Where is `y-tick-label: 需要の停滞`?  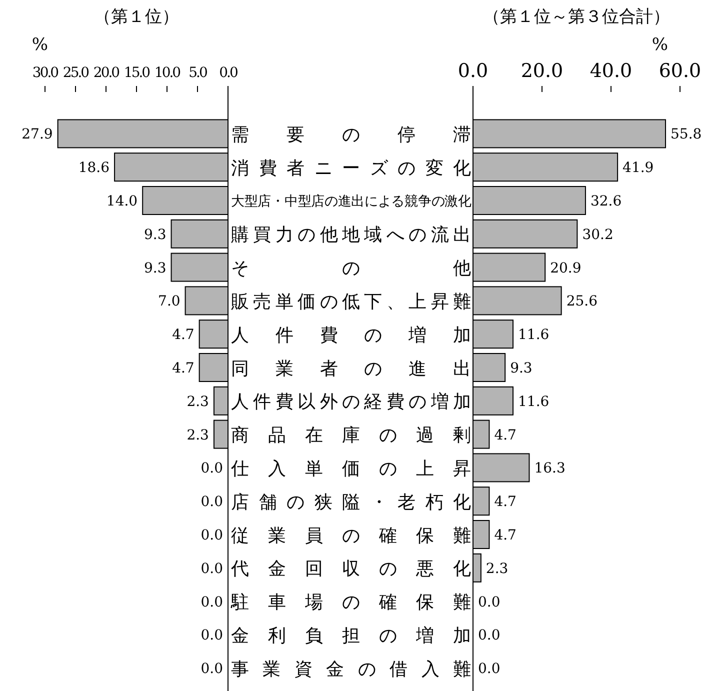
y-tick-label: 需要の停滞 is located at coordinates (351, 135).